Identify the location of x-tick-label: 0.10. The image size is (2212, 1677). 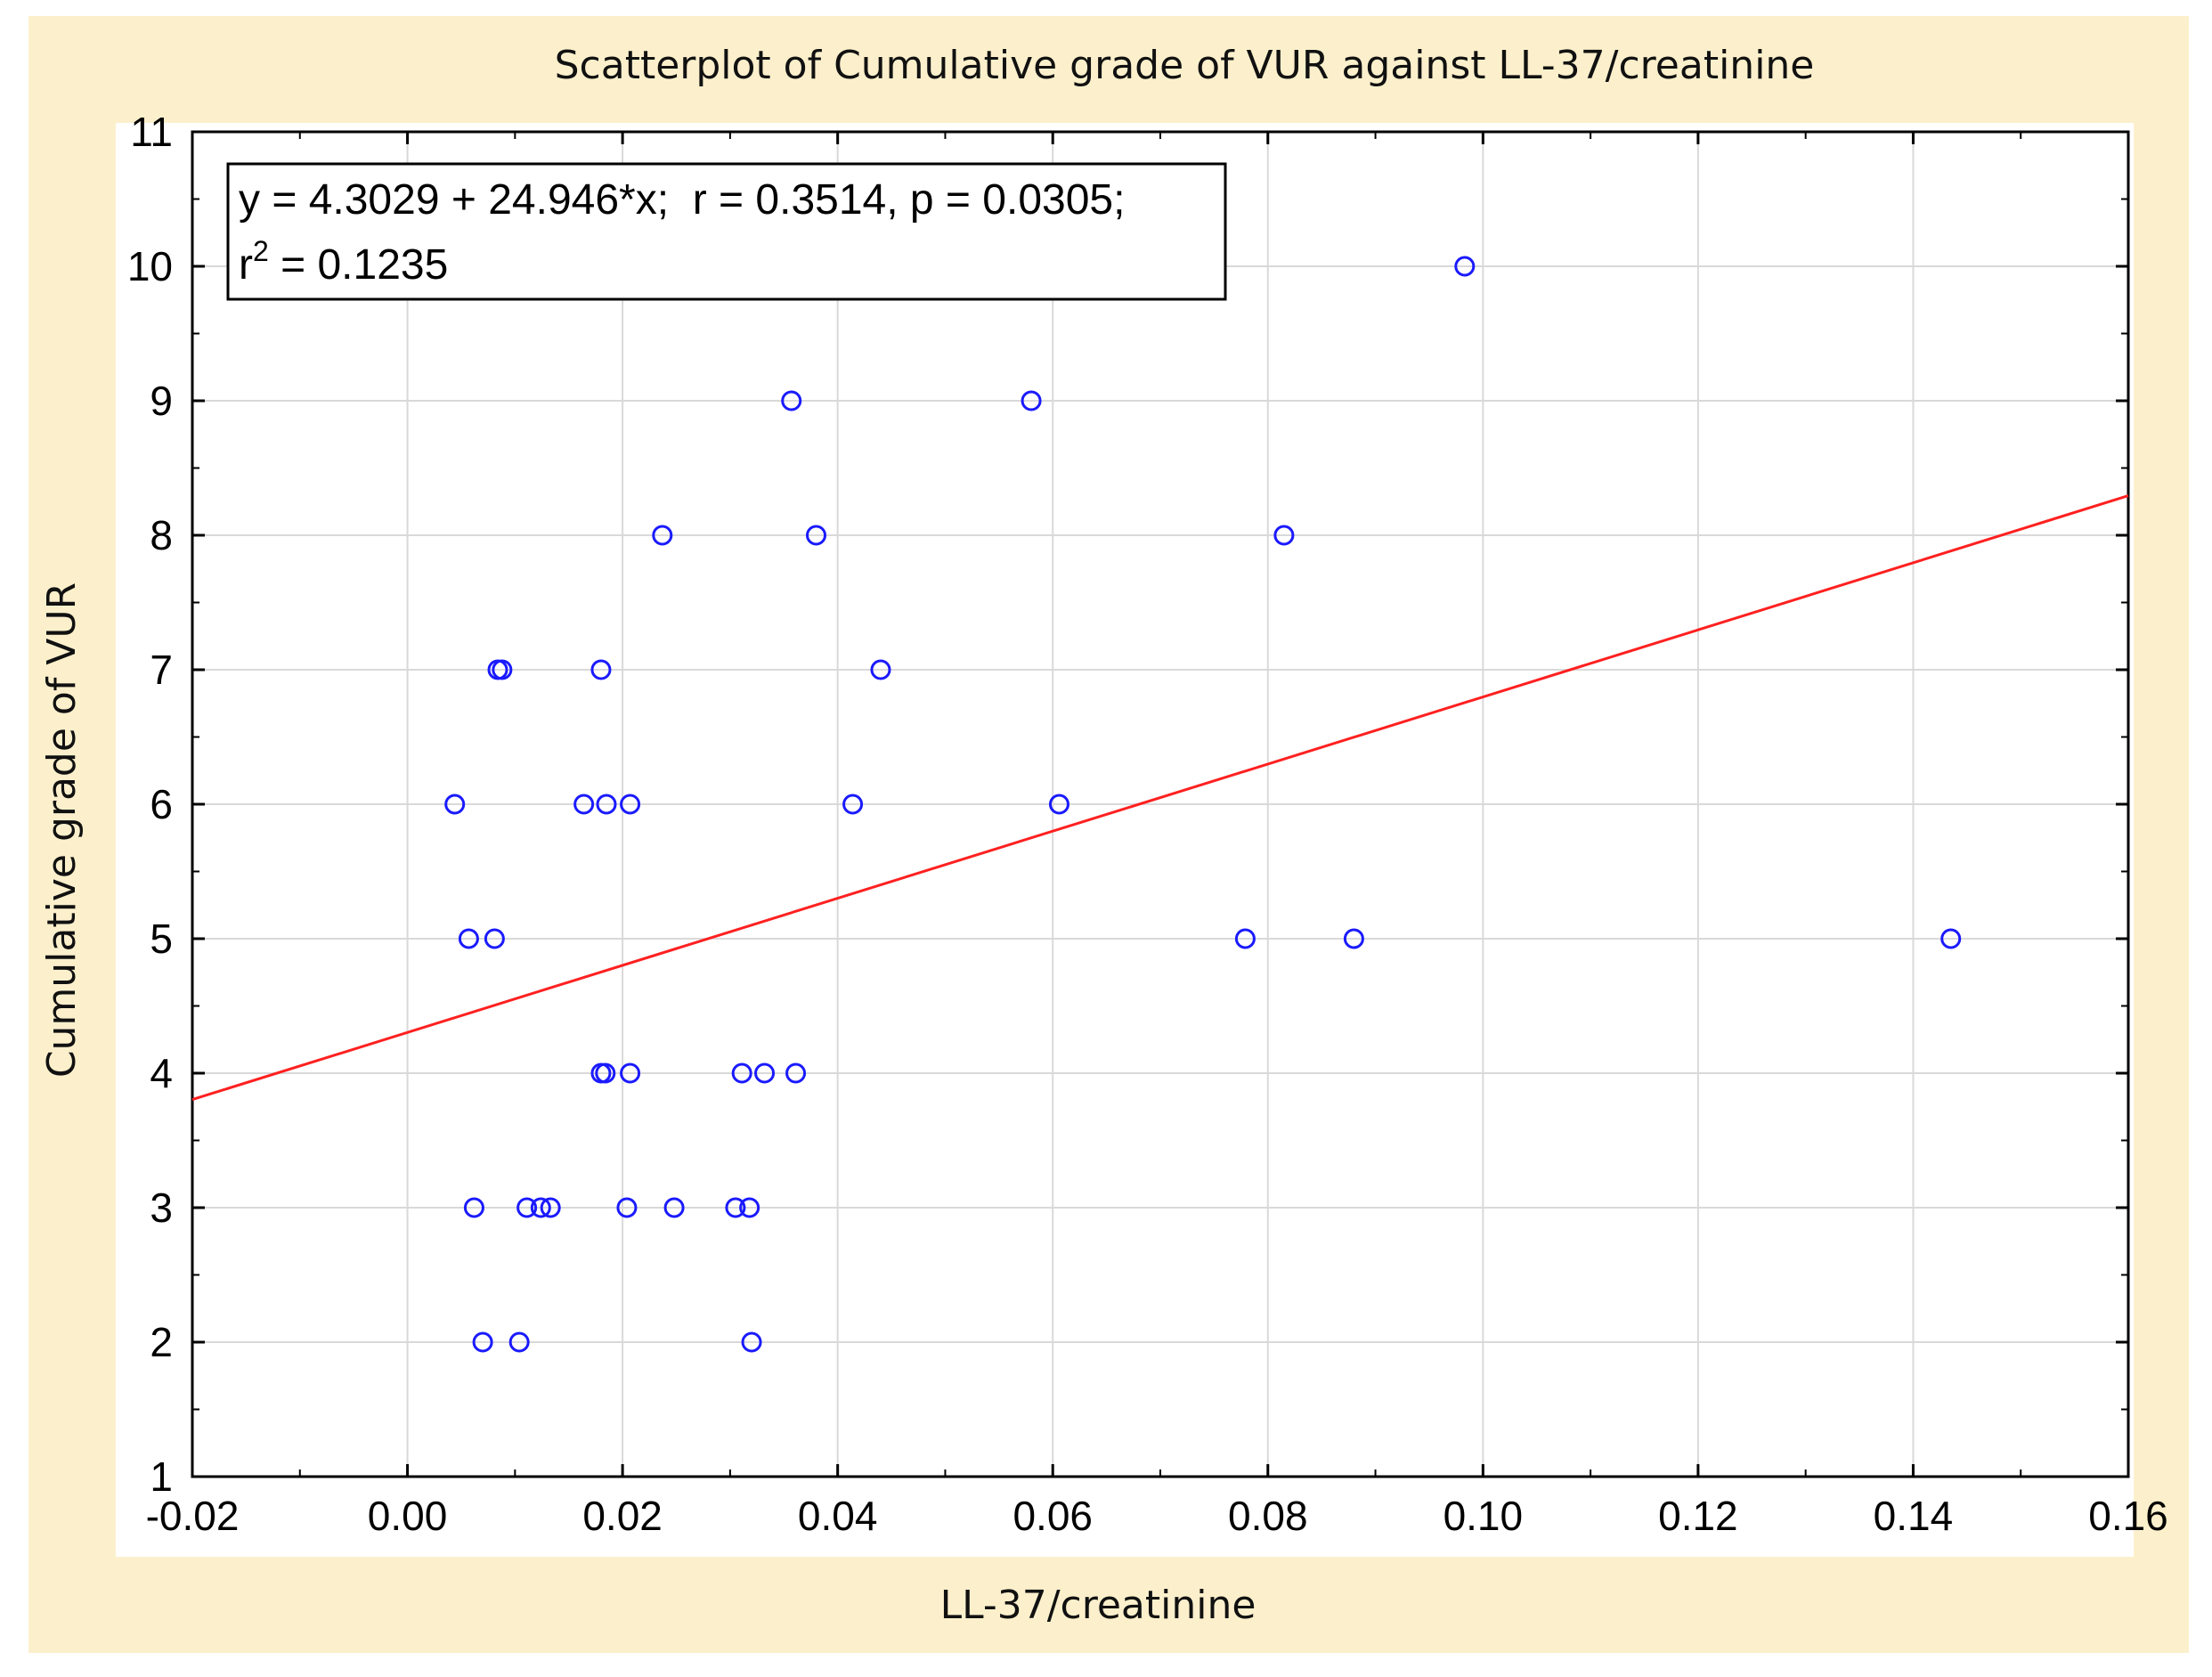
(1483, 1516).